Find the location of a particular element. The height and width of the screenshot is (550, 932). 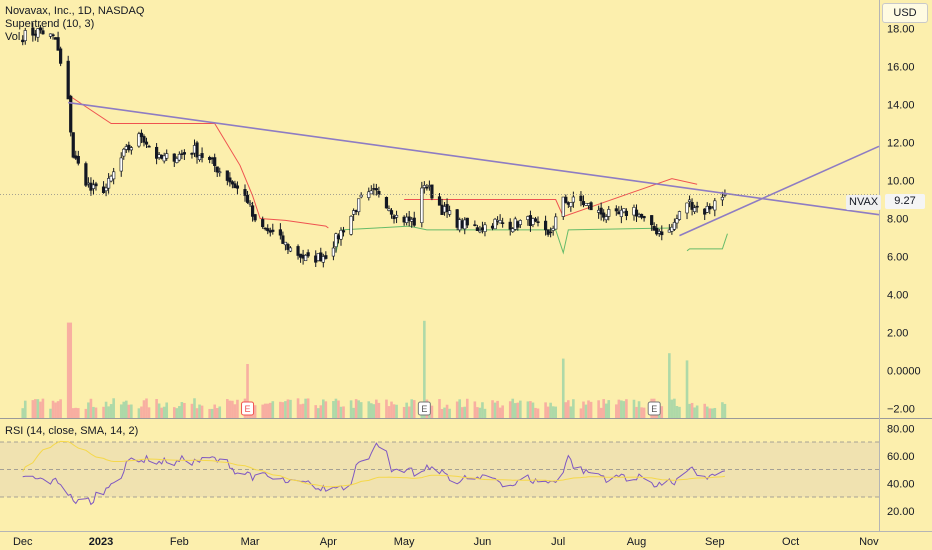

time-tick-label: Dec is located at coordinates (23, 542).